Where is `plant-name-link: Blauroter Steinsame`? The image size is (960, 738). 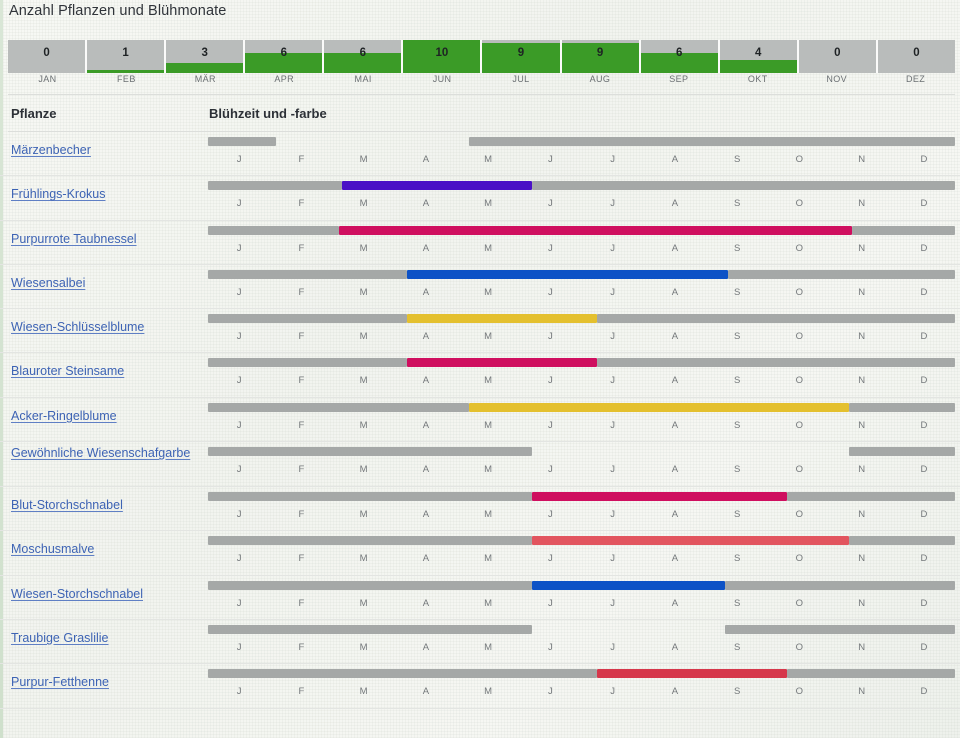
plant-name-link: Blauroter Steinsame is located at coordinates (68, 371).